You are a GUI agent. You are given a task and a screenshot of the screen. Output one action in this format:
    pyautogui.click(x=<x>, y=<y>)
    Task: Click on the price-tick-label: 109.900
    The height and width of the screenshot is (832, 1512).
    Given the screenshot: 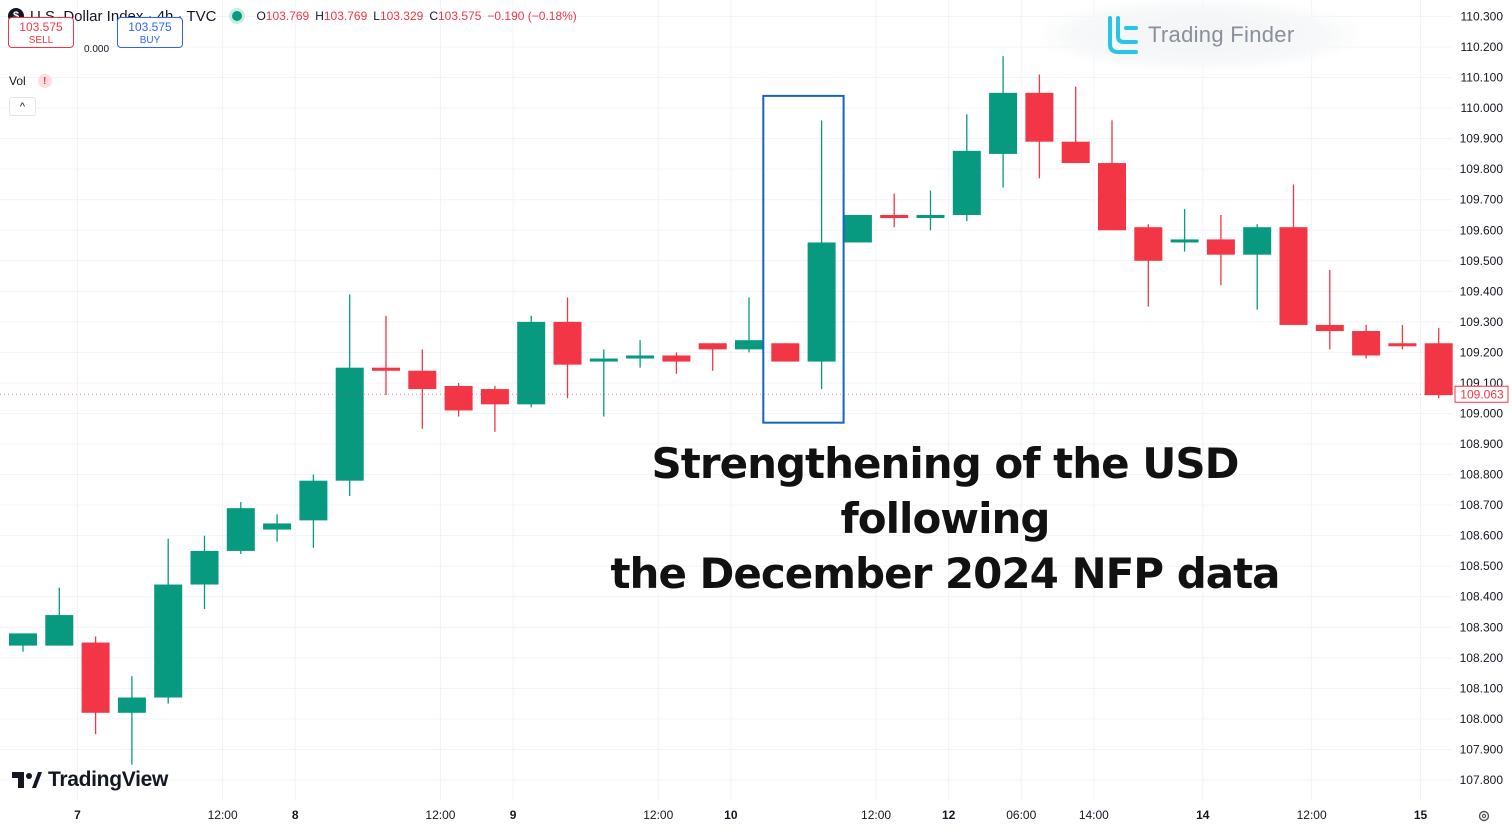 What is the action you would take?
    pyautogui.click(x=1482, y=139)
    